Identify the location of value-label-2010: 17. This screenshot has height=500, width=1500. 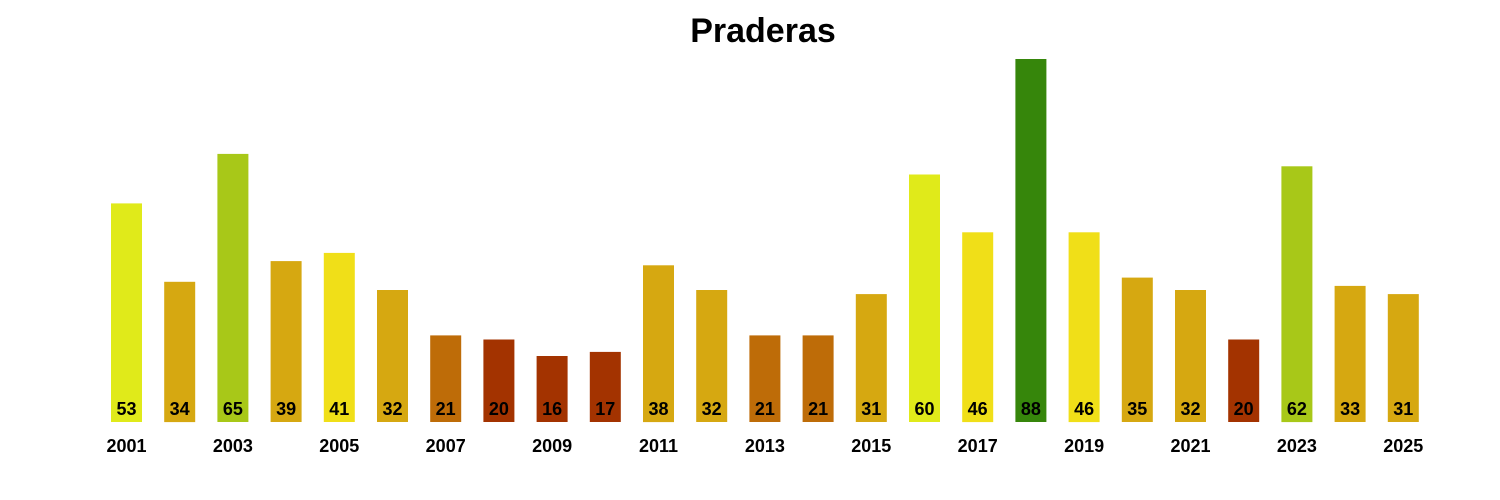
(605, 409).